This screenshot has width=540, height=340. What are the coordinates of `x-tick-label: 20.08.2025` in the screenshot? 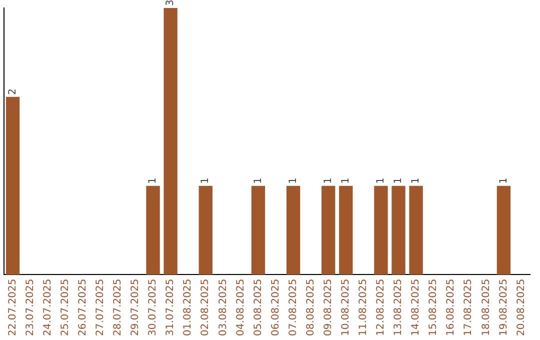 It's located at (521, 307).